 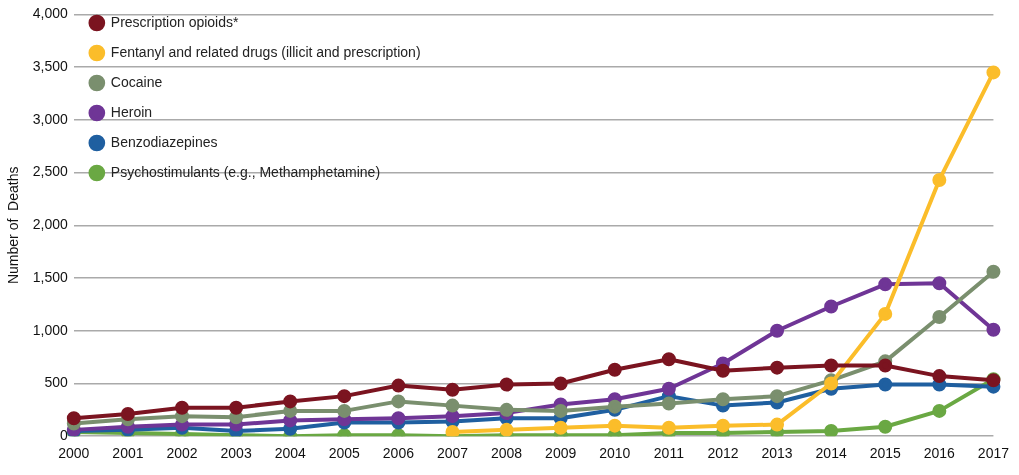 What do you see at coordinates (615, 453) in the screenshot?
I see `x-tick-label: 2010` at bounding box center [615, 453].